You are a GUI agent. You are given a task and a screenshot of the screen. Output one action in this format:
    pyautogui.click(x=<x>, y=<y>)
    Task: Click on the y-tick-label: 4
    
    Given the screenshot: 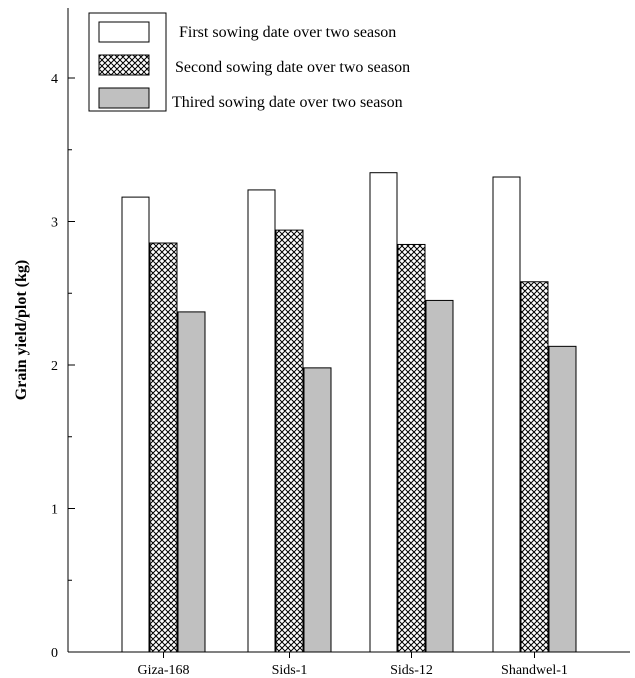 What is the action you would take?
    pyautogui.click(x=54, y=79)
    